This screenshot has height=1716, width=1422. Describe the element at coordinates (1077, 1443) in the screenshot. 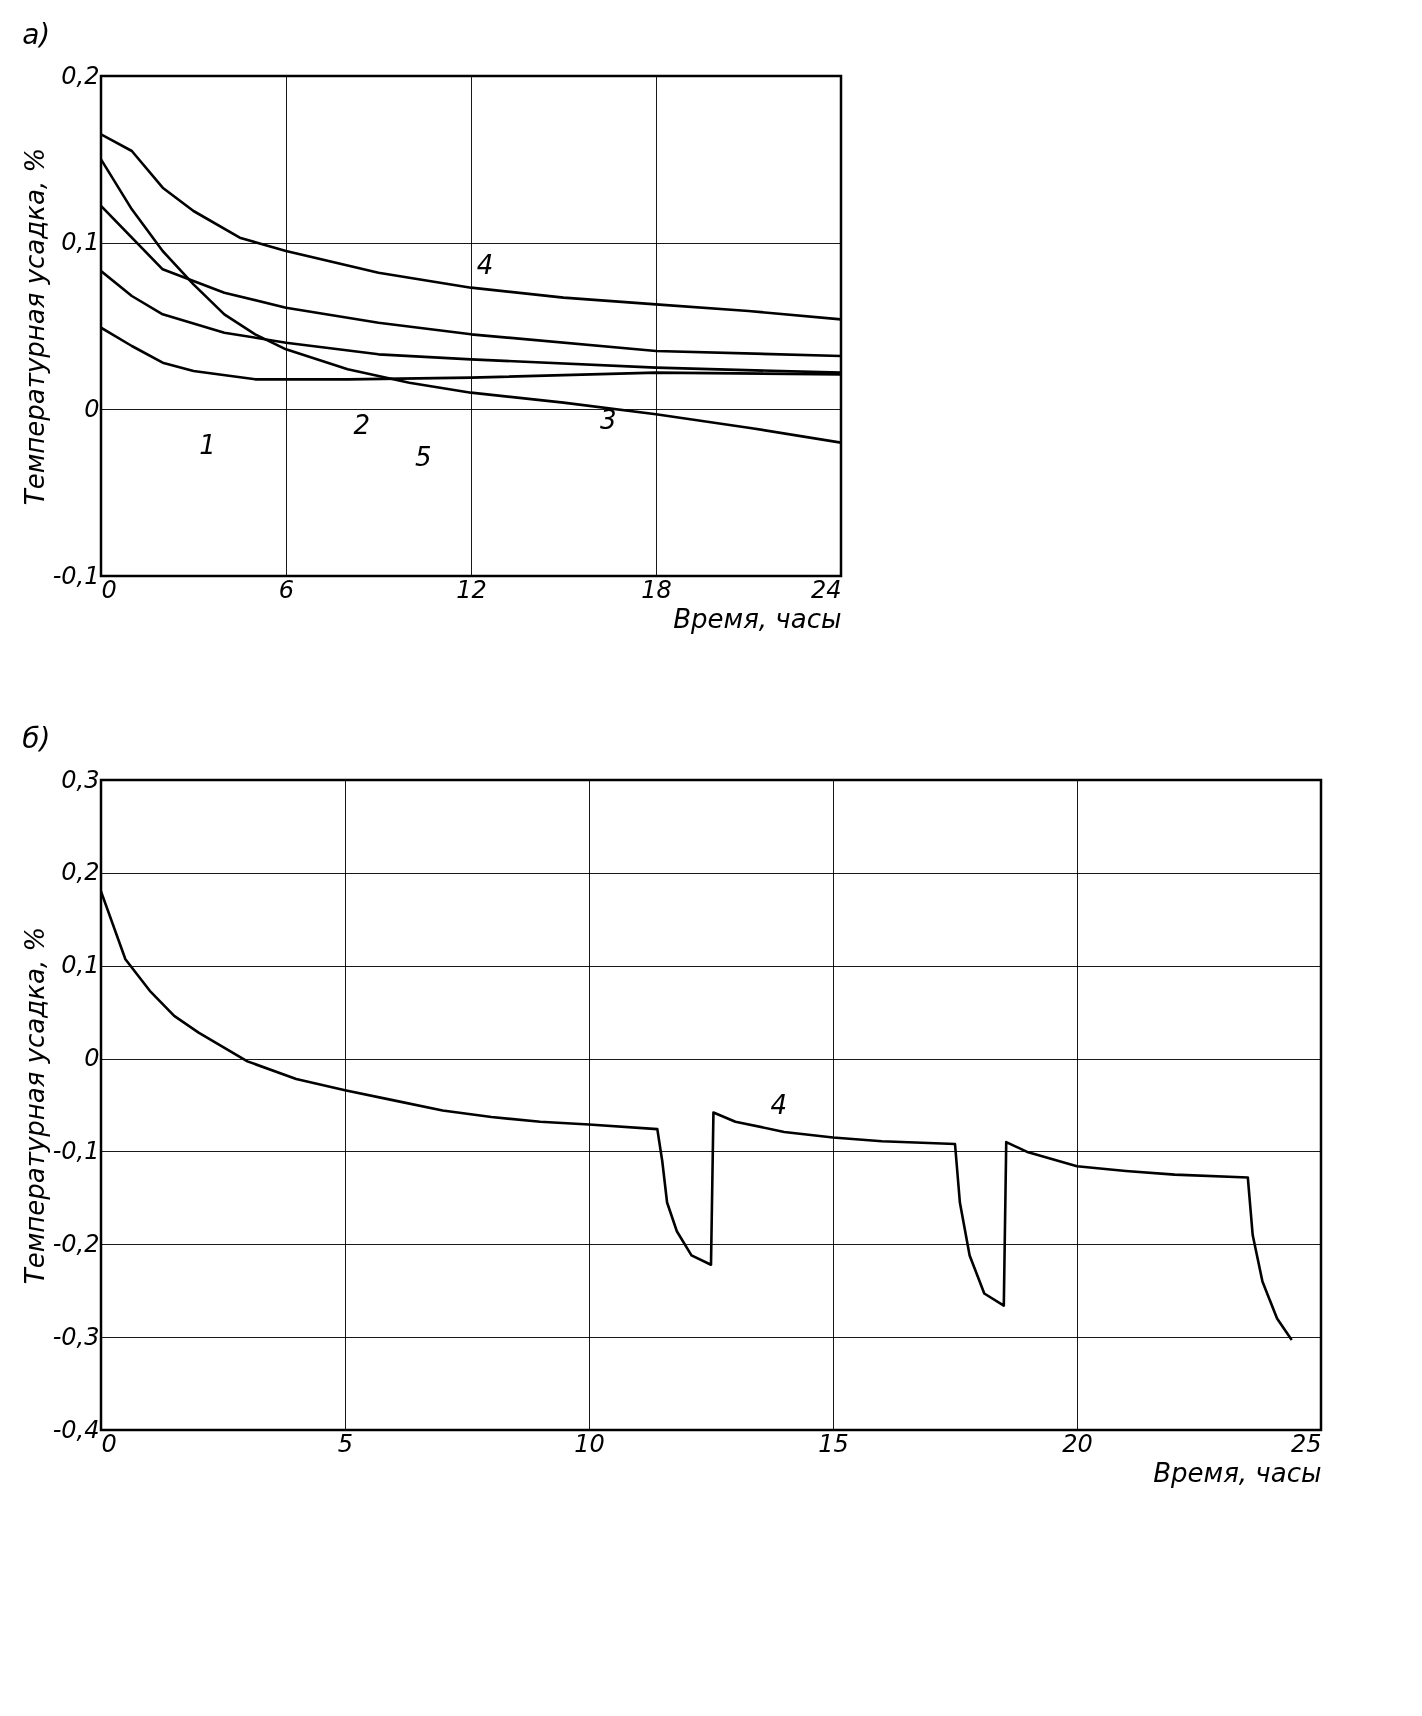

I see `x-tick-label: 20` at that location.